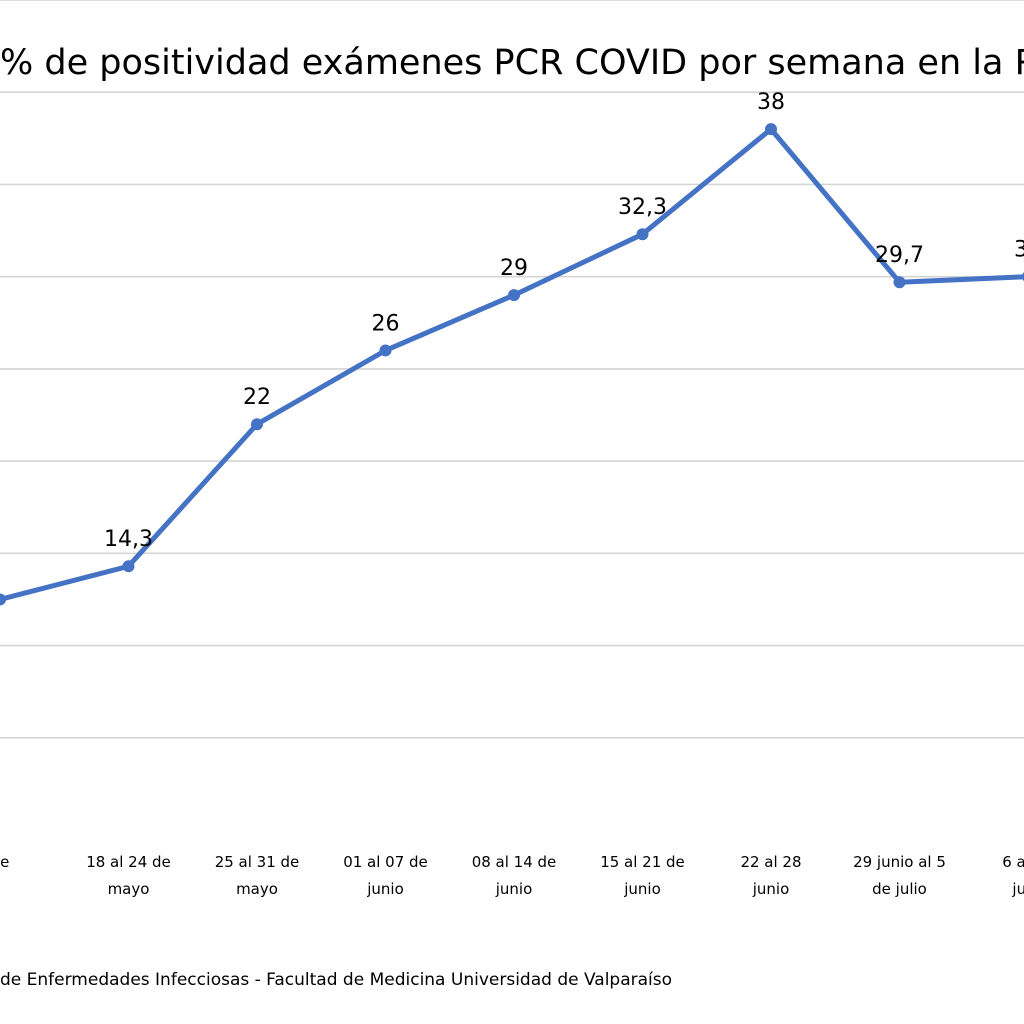 This screenshot has width=1024, height=1024. Describe the element at coordinates (899, 889) in the screenshot. I see `x-tick-label: de julio` at that location.